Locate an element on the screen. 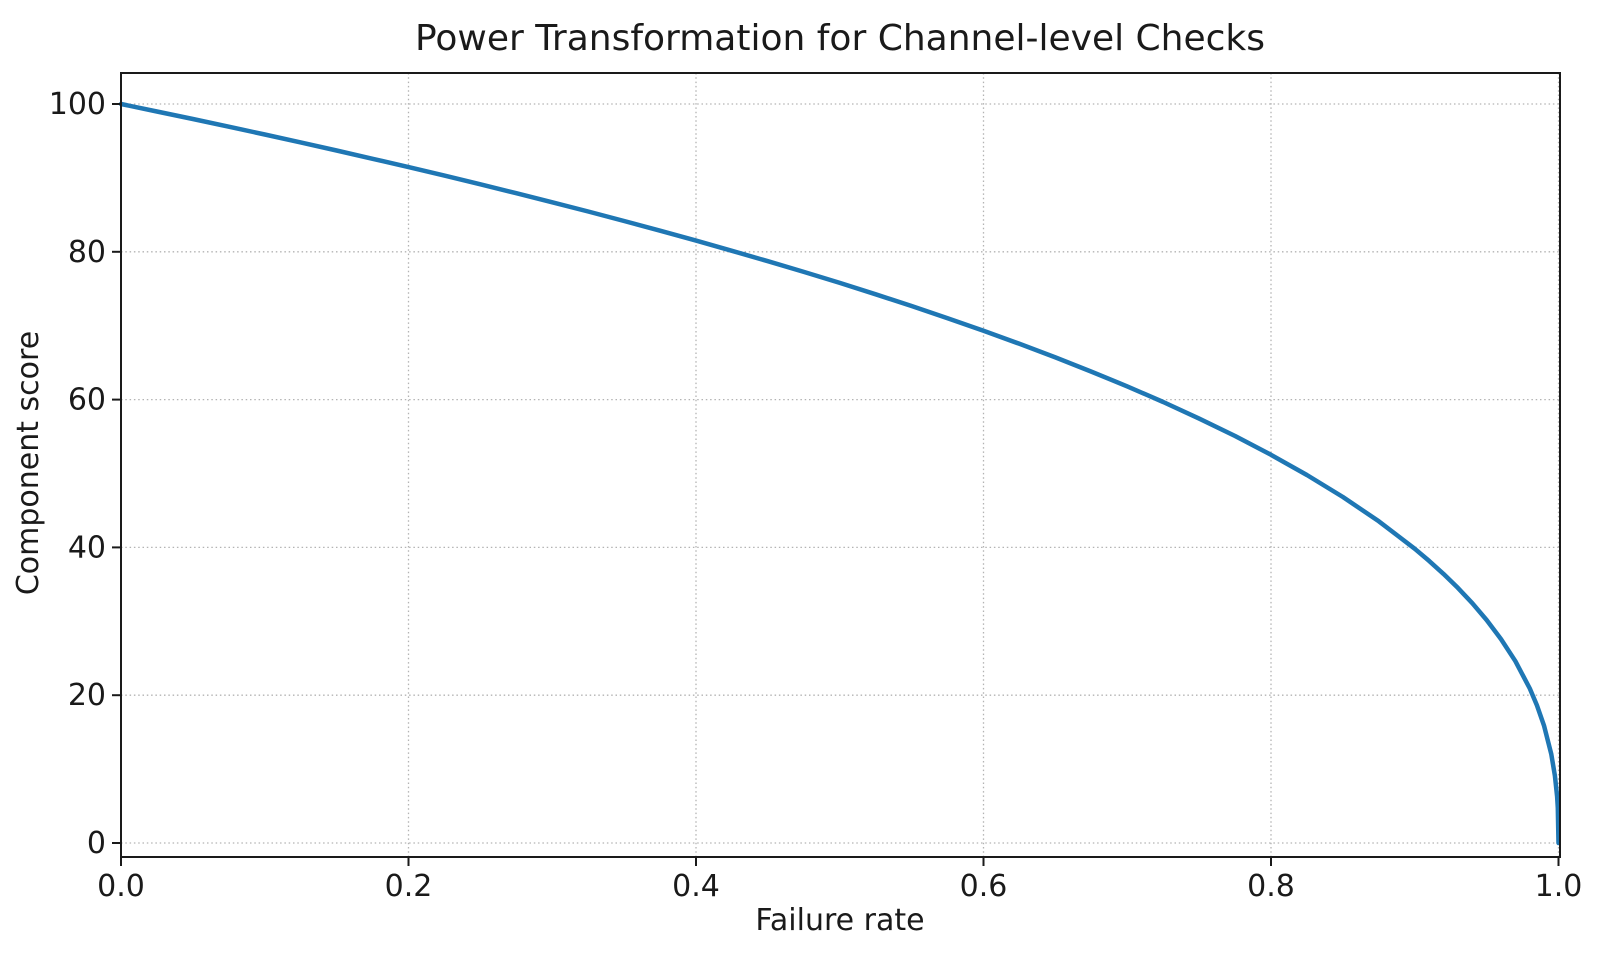  y-tick-label: 60 is located at coordinates (87, 400).